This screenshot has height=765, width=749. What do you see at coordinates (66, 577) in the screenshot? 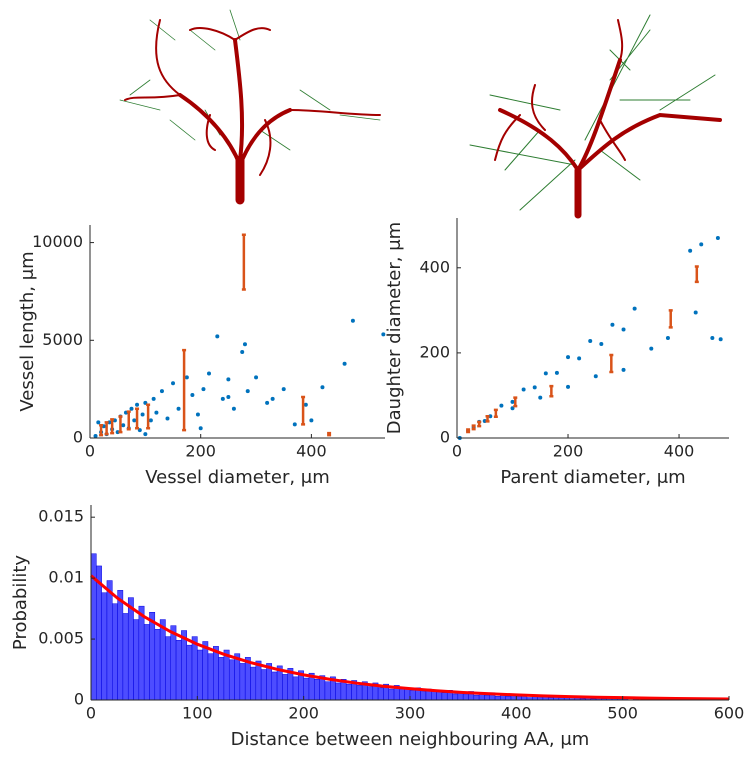
I see `y-tick-label: 0.01` at bounding box center [66, 577].